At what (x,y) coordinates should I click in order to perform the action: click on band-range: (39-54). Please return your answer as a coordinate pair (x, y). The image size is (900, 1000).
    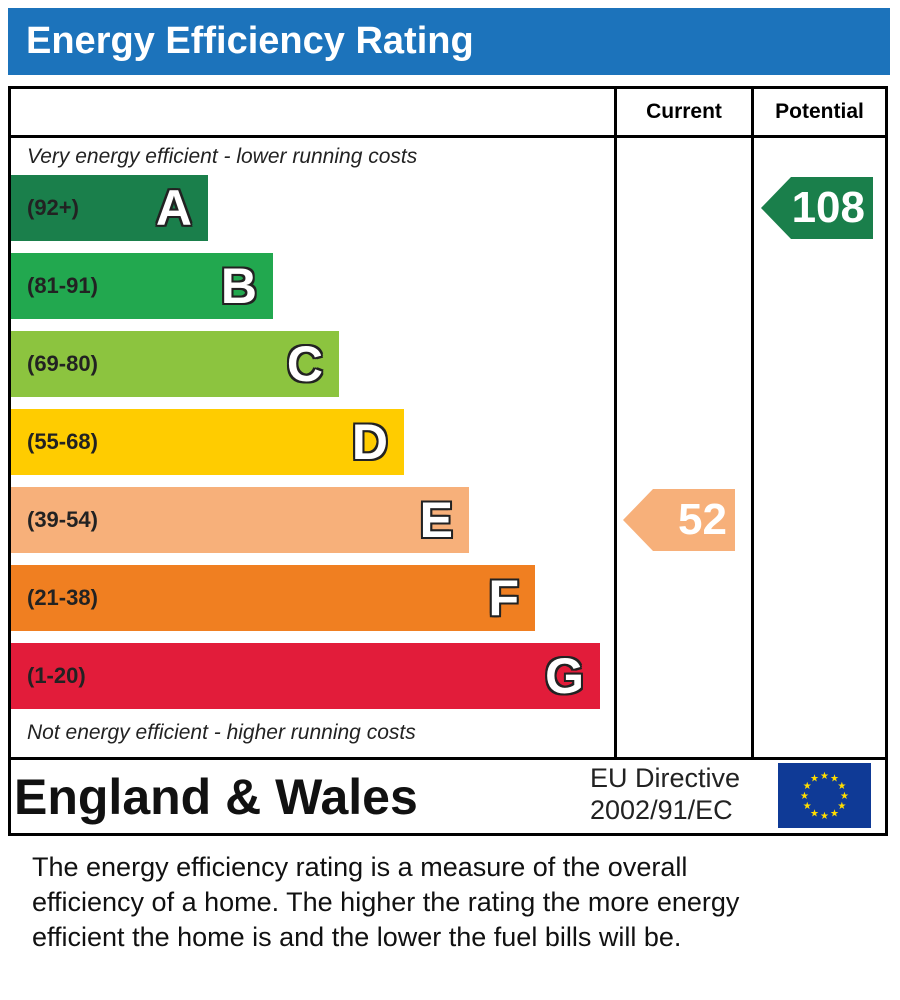
    Looking at the image, I should click on (62, 519).